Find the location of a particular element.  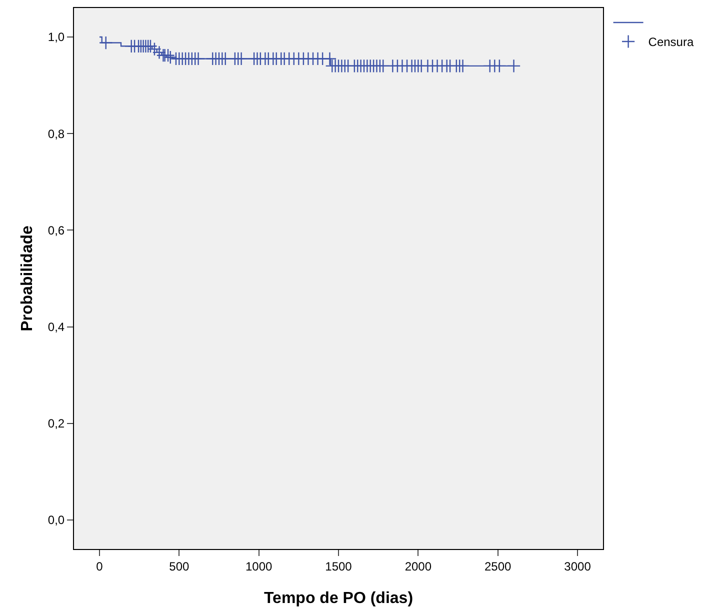

legend-label: Censura is located at coordinates (671, 42).